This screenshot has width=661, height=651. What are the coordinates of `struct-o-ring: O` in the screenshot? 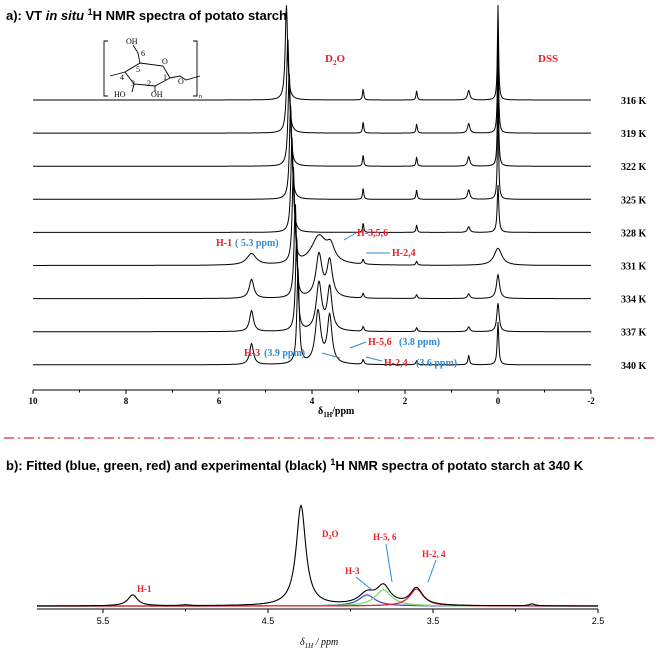 It's located at (165, 61).